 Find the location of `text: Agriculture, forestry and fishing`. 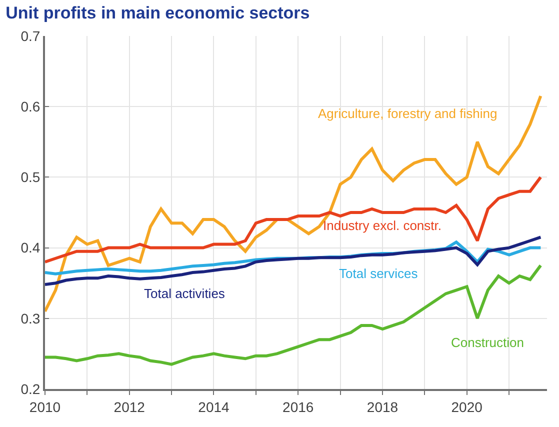

text: Agriculture, forestry and fishing is located at coordinates (408, 113).